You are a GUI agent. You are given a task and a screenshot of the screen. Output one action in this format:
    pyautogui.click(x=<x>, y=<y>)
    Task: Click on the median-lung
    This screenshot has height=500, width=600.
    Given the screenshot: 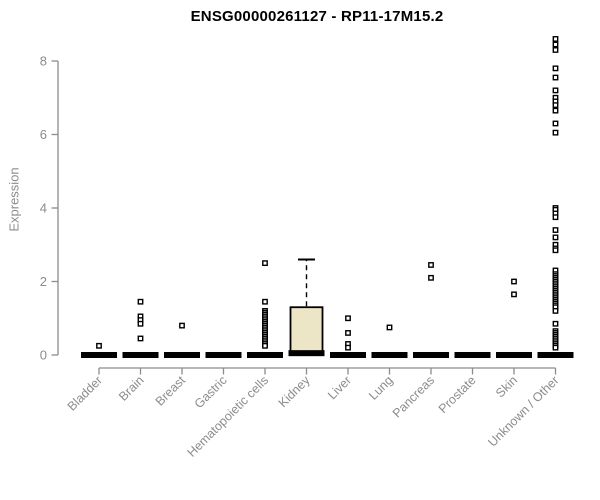 What is the action you would take?
    pyautogui.click(x=389, y=355)
    